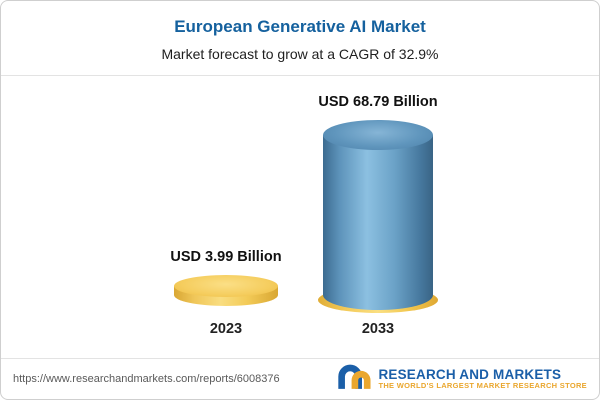 The image size is (600, 400). What do you see at coordinates (378, 135) in the screenshot?
I see `cylinder-2033-top` at bounding box center [378, 135].